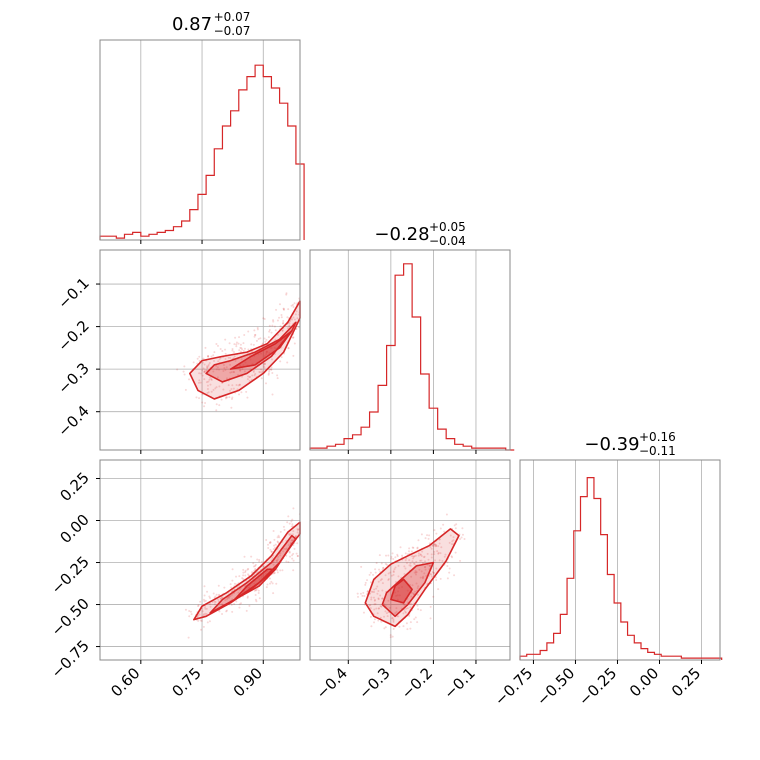 Image resolution: width=760 pixels, height=760 pixels. I want to click on x-tick-label: −0.4, so click(332, 683).